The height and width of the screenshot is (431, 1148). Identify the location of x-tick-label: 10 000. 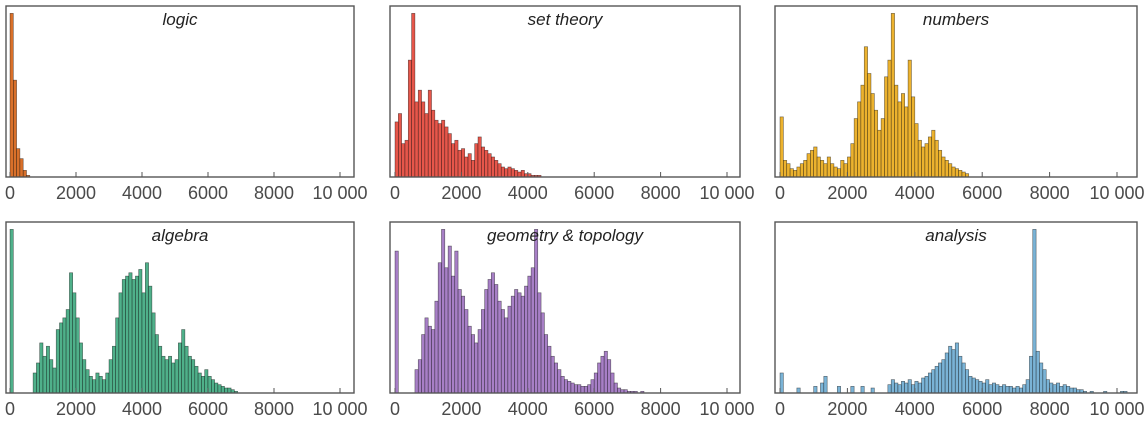
(726, 193).